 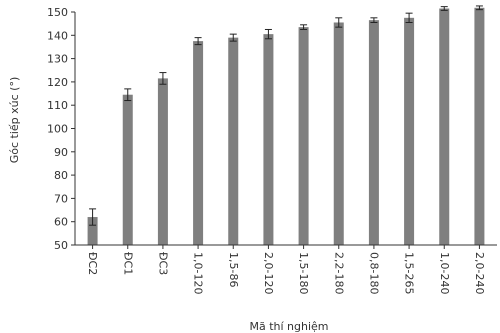 I want to click on x-tick-label-8: 2,2-180, so click(x=338, y=273).